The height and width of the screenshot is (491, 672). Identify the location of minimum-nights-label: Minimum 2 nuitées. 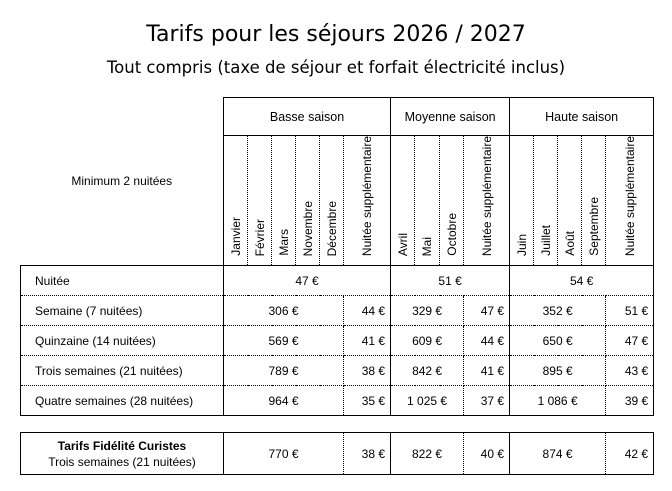
(122, 181).